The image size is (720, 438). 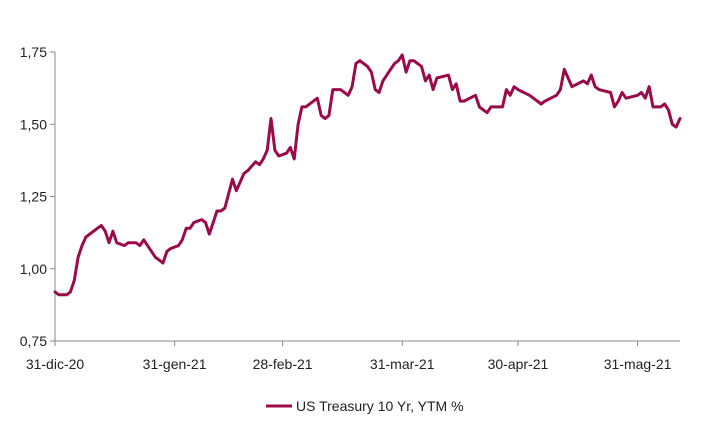 I want to click on y-ticks: 0,75 1,00 1,25 1,50 1,75, so click(x=37, y=196).